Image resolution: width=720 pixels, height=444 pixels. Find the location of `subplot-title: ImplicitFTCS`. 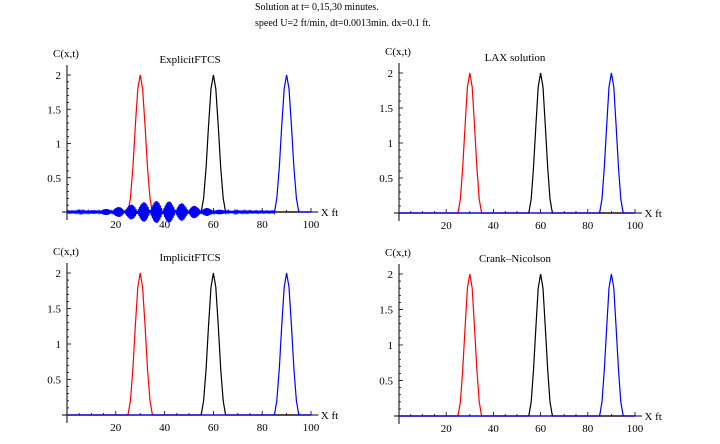

subplot-title: ImplicitFTCS is located at coordinates (189, 258).